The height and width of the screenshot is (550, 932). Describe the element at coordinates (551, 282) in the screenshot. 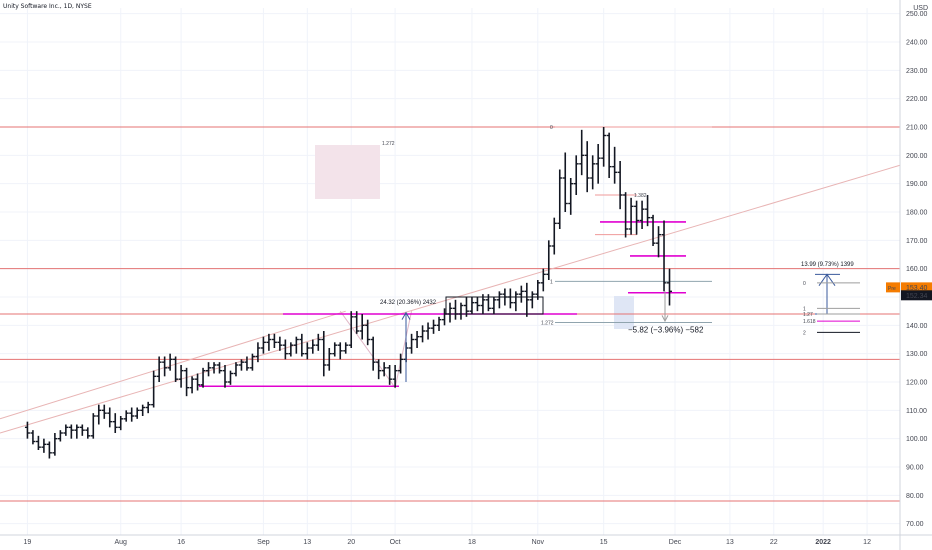

I see `fib-label: 1` at that location.